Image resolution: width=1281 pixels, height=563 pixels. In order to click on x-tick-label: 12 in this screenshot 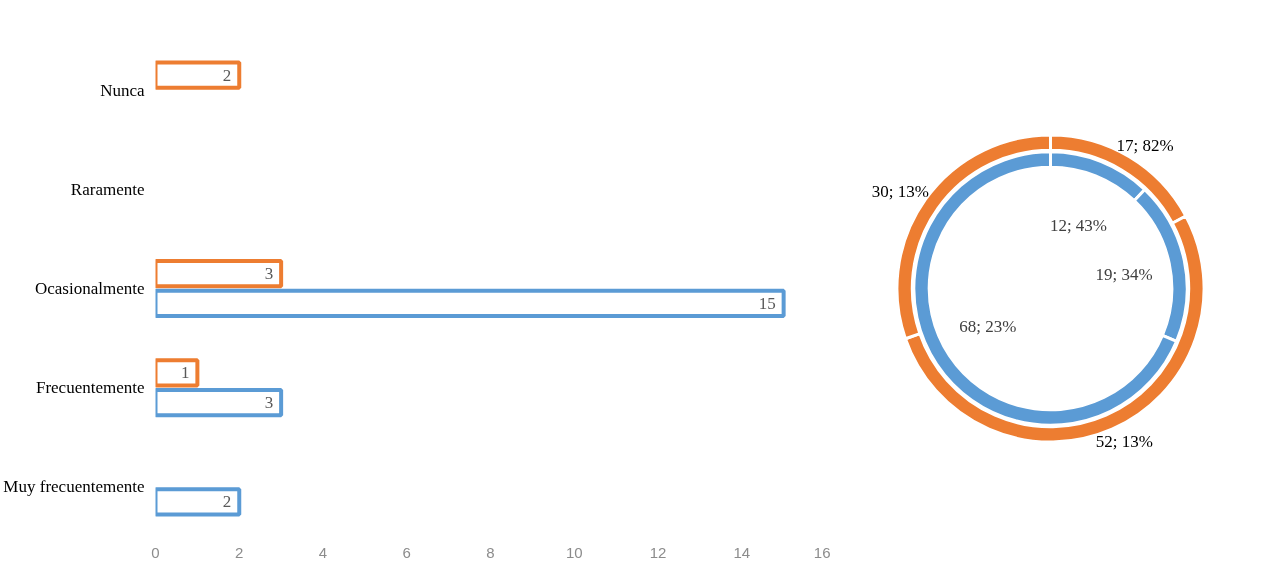, I will do `click(658, 552)`.